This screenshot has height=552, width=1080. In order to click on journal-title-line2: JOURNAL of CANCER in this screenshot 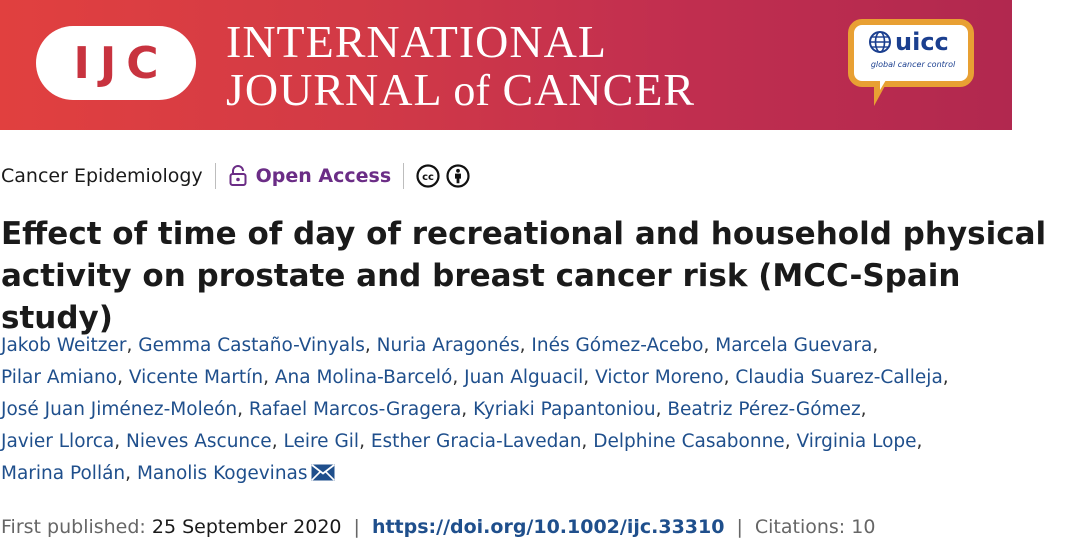, I will do `click(460, 90)`.